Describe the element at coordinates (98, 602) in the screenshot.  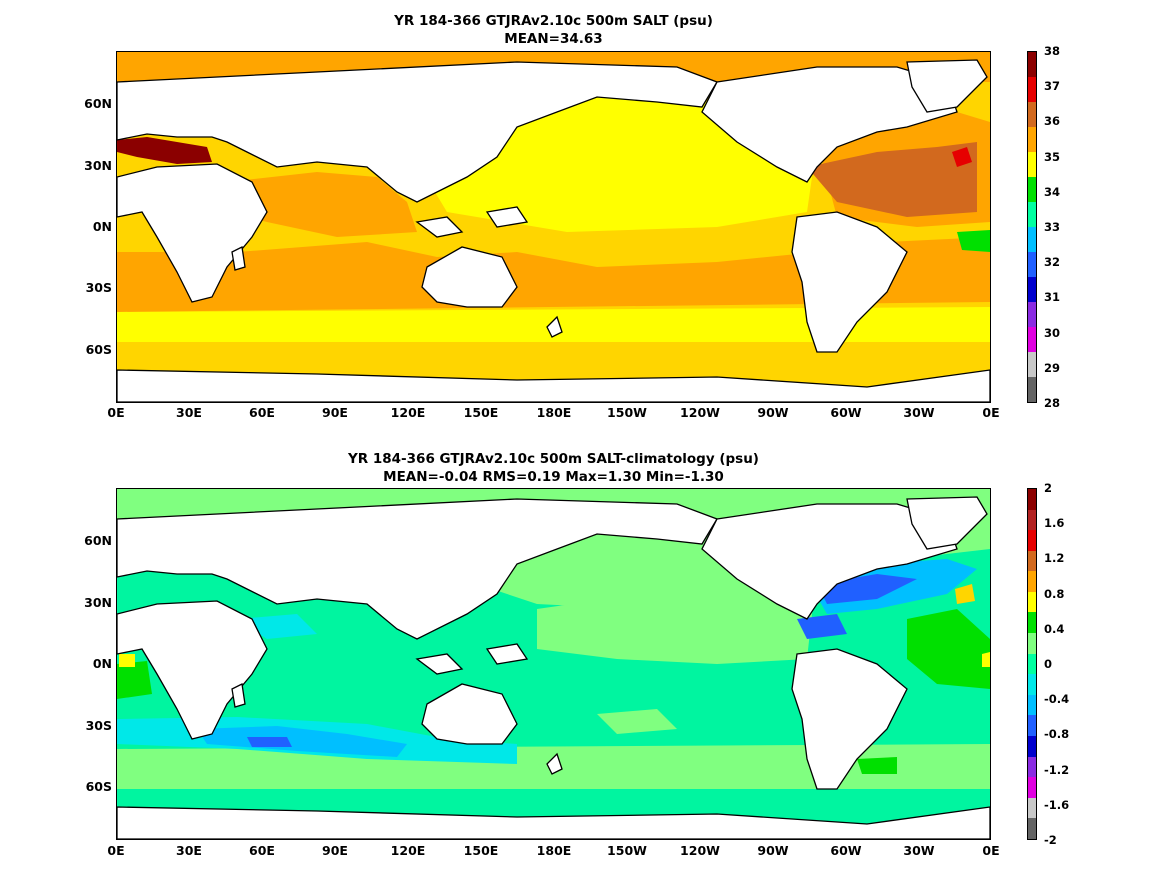
I see `panel2-ytick: 30N` at that location.